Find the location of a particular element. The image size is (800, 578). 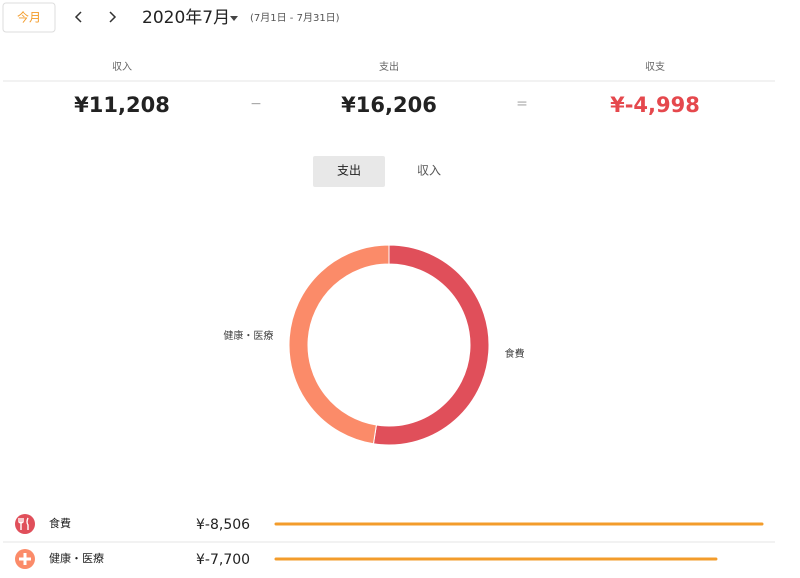

balance-label: 収支 is located at coordinates (655, 67).